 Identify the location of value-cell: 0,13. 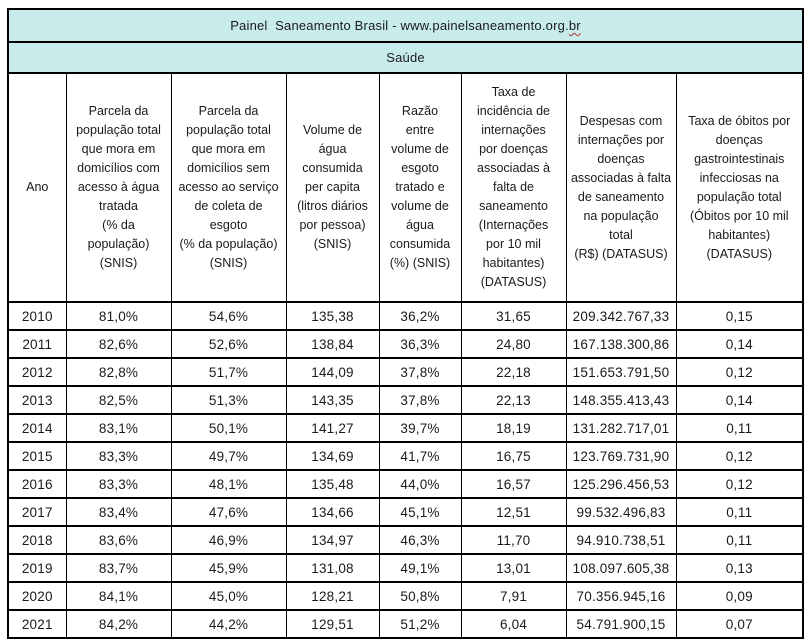
(739, 568).